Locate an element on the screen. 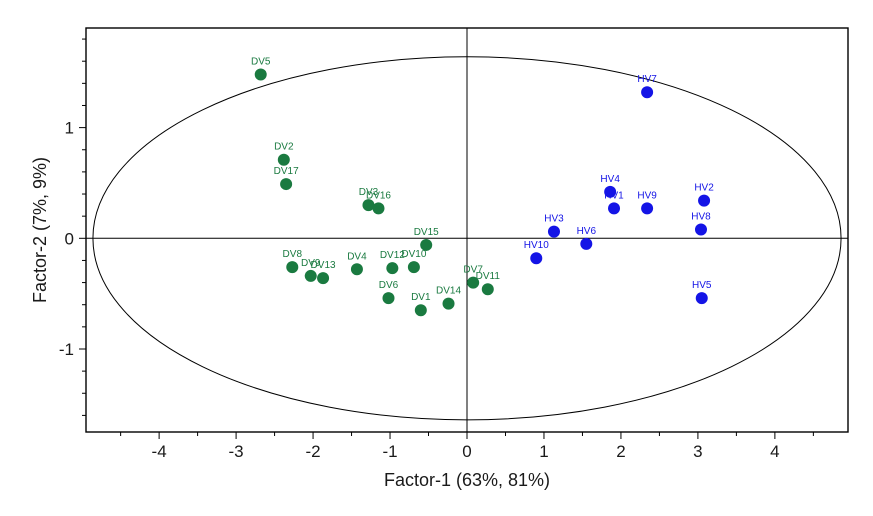 The image size is (873, 516). data-point-hv3 is located at coordinates (553, 231).